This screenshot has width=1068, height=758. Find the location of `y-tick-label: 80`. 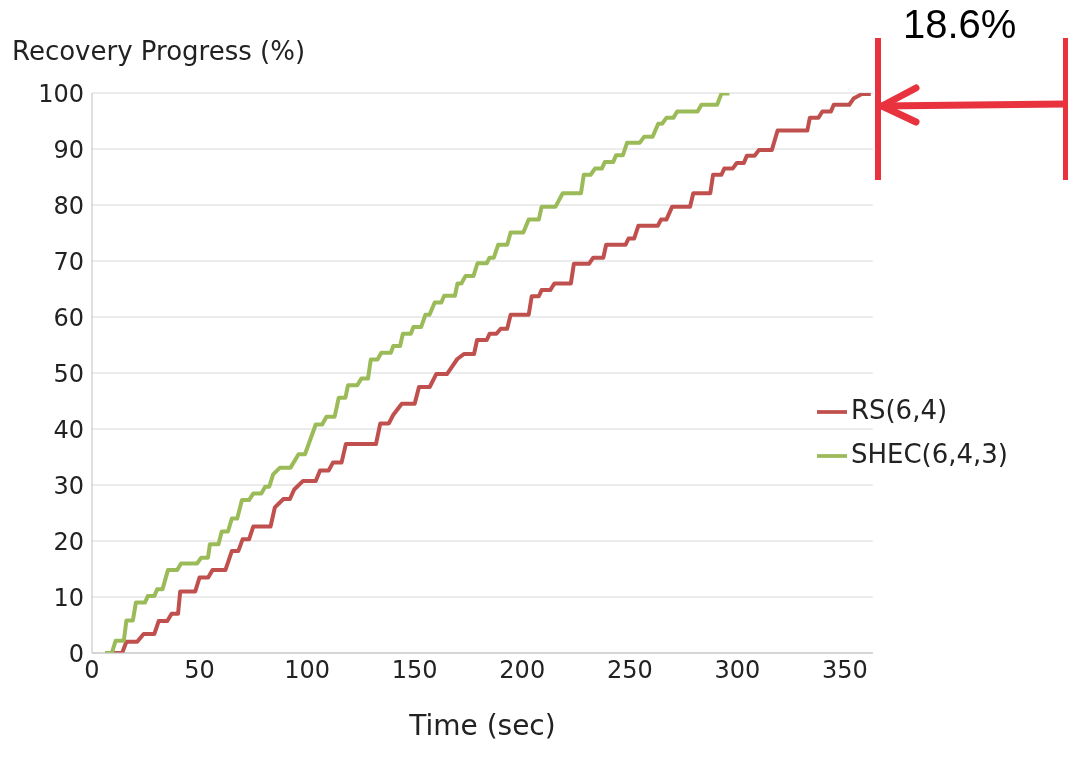

y-tick-label: 80 is located at coordinates (68, 205).